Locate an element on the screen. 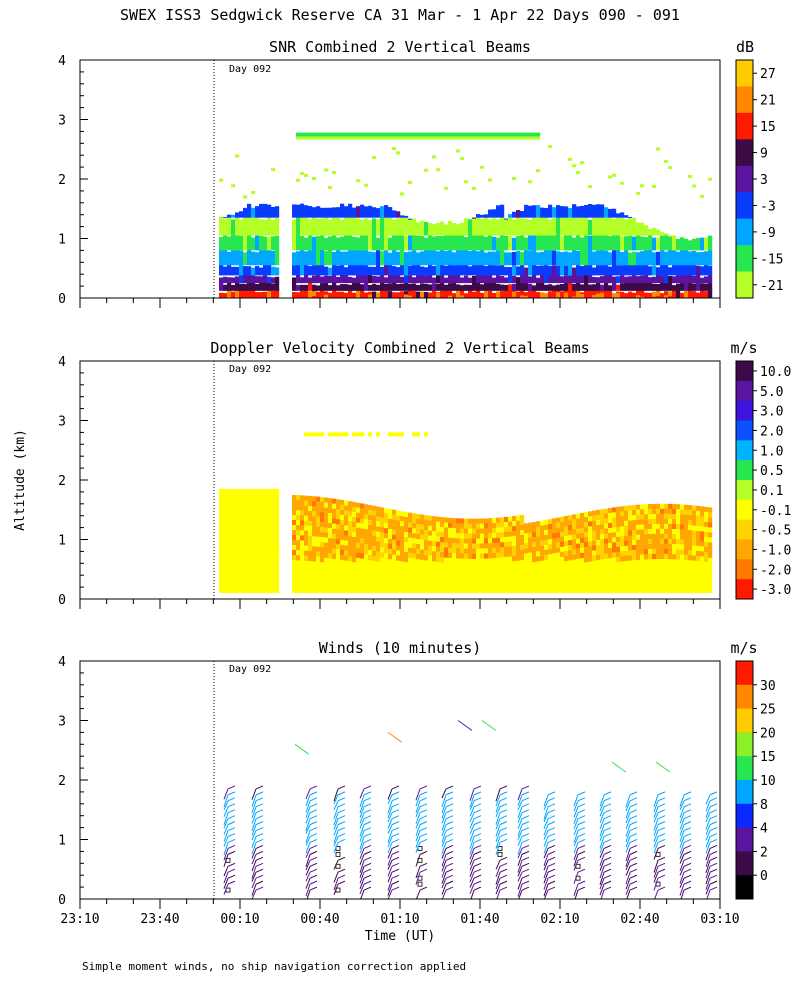  winds-colorbar-swatch is located at coordinates (744, 744).